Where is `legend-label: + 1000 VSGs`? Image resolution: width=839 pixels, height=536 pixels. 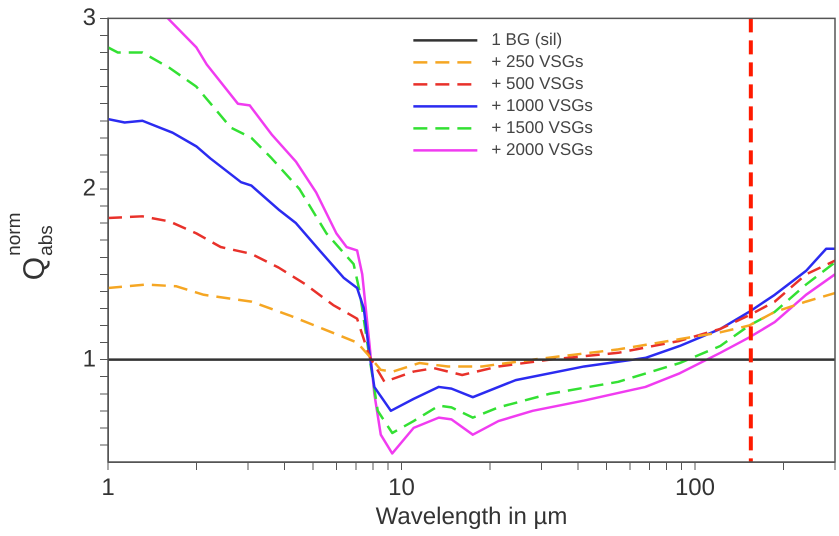 legend-label: + 1000 VSGs is located at coordinates (542, 106).